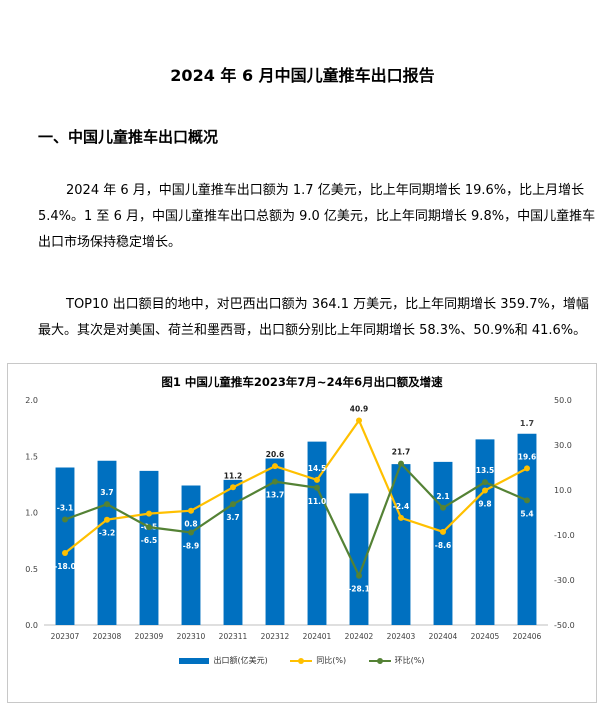  Describe the element at coordinates (194, 660) in the screenshot. I see `legend-swatch-bar` at that location.